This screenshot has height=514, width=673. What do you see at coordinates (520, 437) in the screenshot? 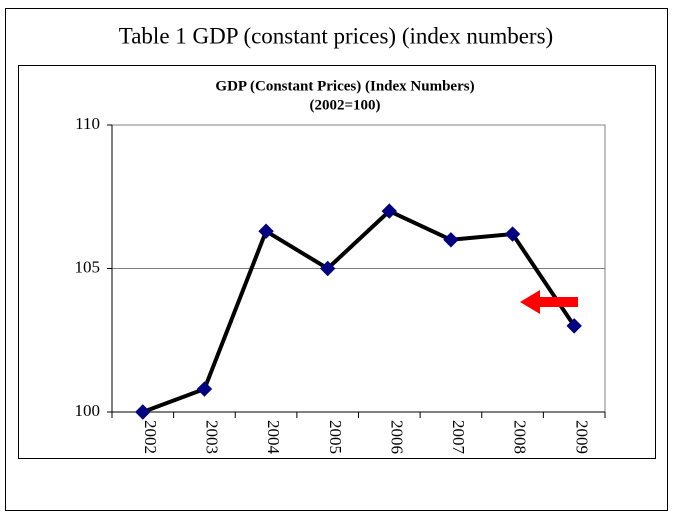
I see `x-tick-label: 2008` at bounding box center [520, 437].